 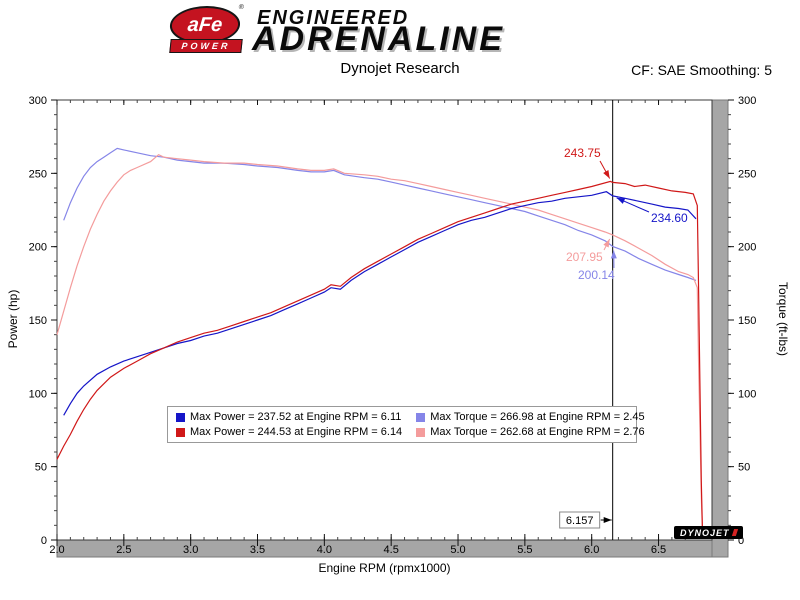 What do you see at coordinates (741, 541) in the screenshot?
I see `y-tick-label-right: 0` at bounding box center [741, 541].